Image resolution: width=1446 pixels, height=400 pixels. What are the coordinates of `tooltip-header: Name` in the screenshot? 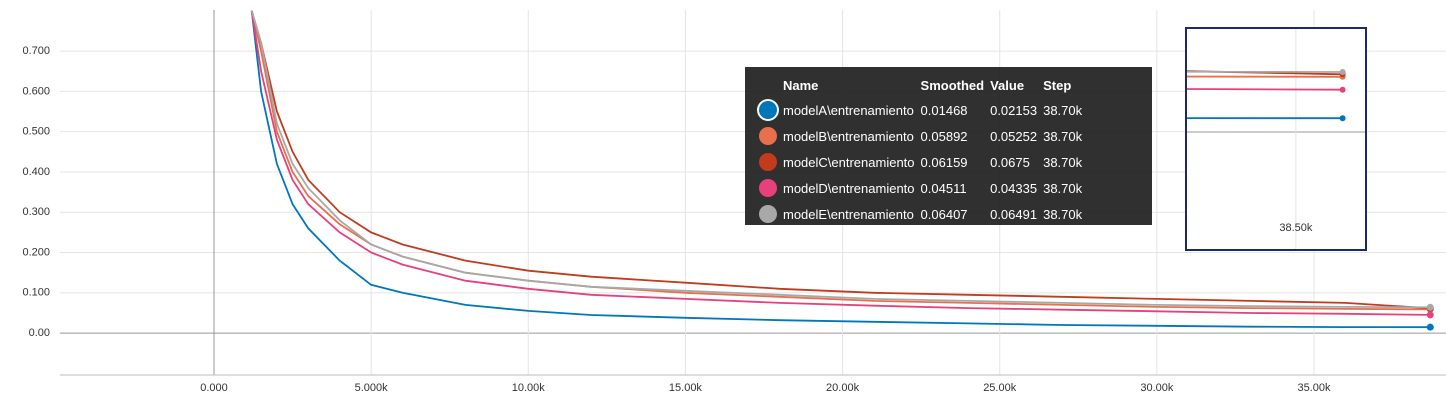 It's located at (801, 85).